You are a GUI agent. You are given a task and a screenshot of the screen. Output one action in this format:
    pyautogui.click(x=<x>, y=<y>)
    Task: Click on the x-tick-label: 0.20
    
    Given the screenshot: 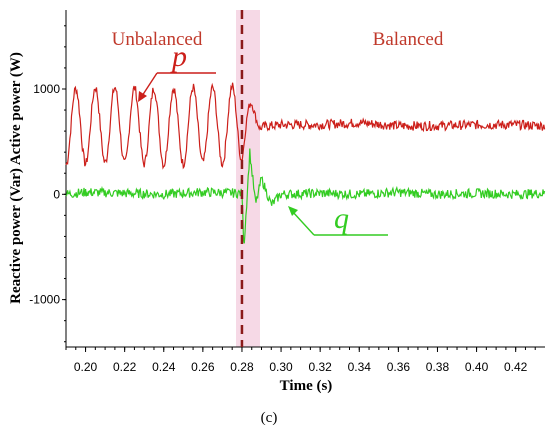 What is the action you would take?
    pyautogui.click(x=86, y=367)
    